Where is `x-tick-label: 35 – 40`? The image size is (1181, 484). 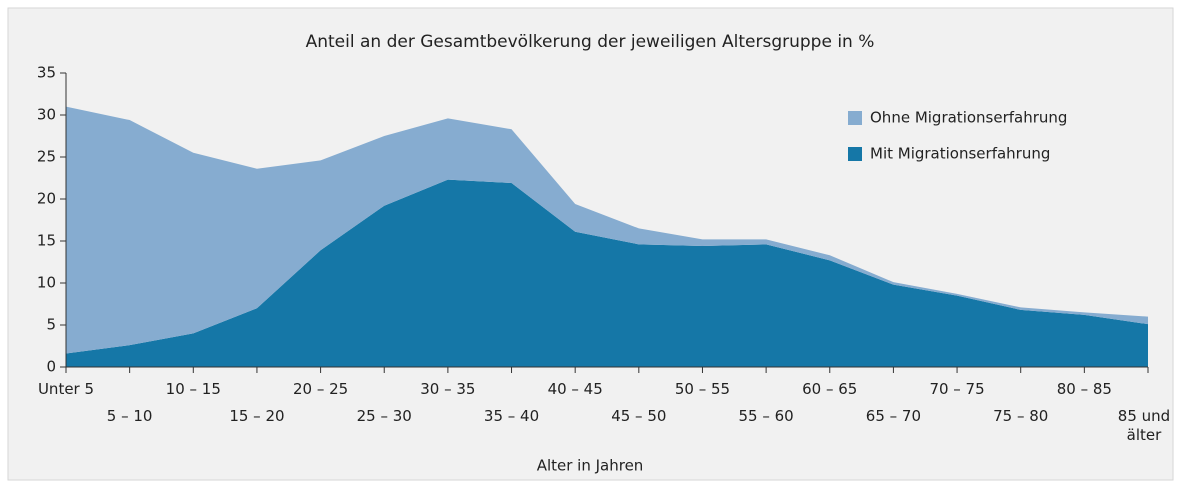
x-tick-label: 35 – 40 is located at coordinates (511, 416).